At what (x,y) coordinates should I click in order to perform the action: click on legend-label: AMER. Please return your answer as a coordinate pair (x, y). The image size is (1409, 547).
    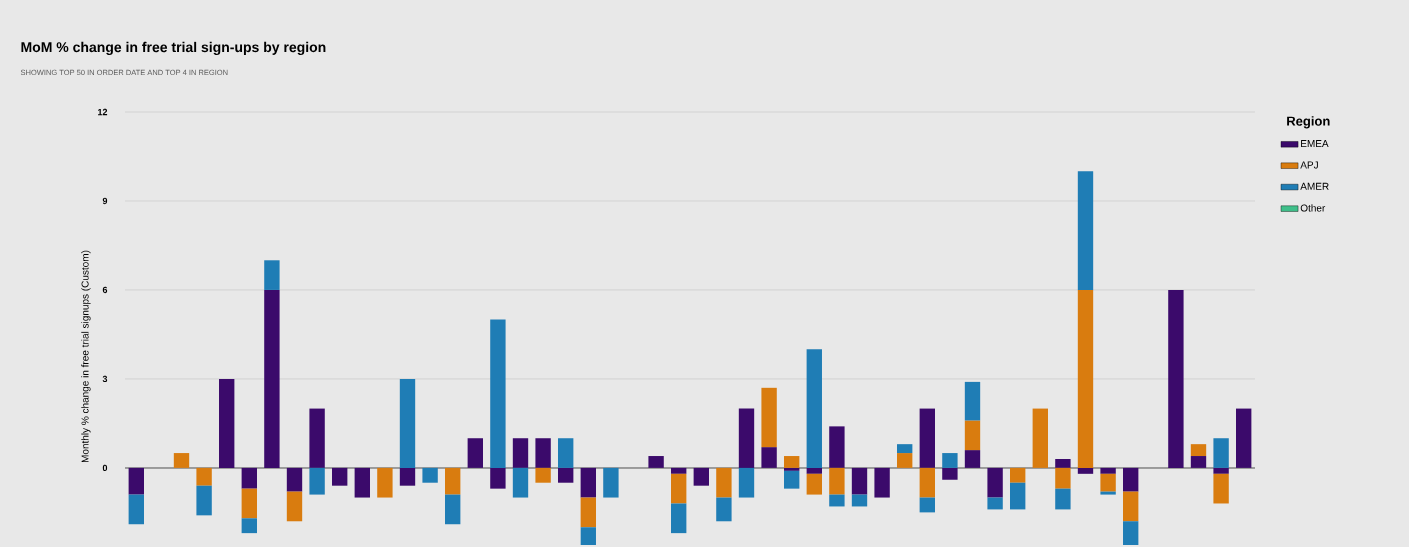
    Looking at the image, I should click on (1314, 186).